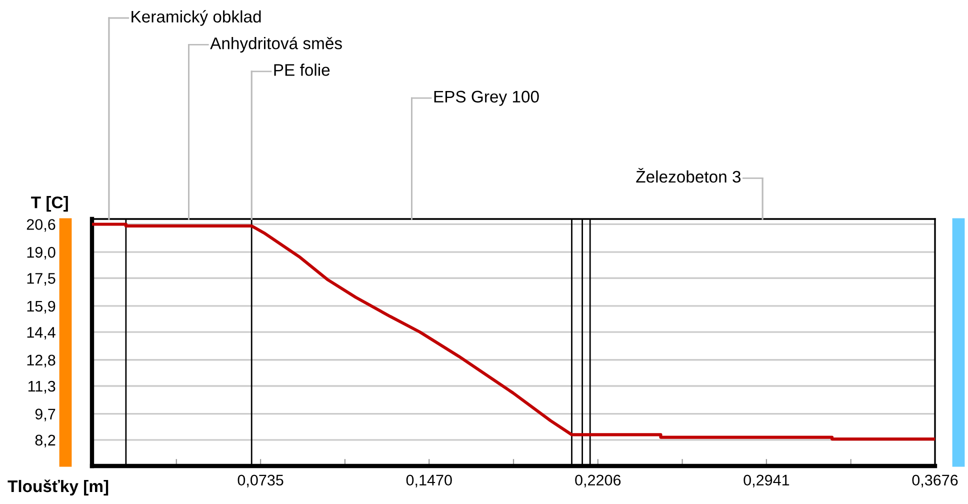 The image size is (968, 504). Describe the element at coordinates (688, 175) in the screenshot. I see `text: Železobeton 3` at that location.